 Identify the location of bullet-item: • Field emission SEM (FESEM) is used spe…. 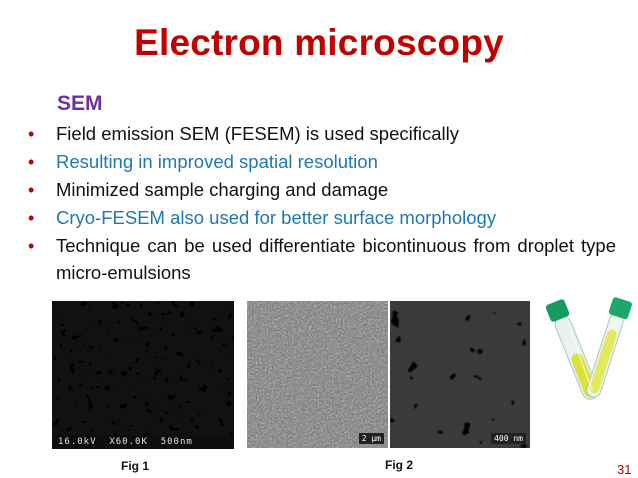
(321, 134).